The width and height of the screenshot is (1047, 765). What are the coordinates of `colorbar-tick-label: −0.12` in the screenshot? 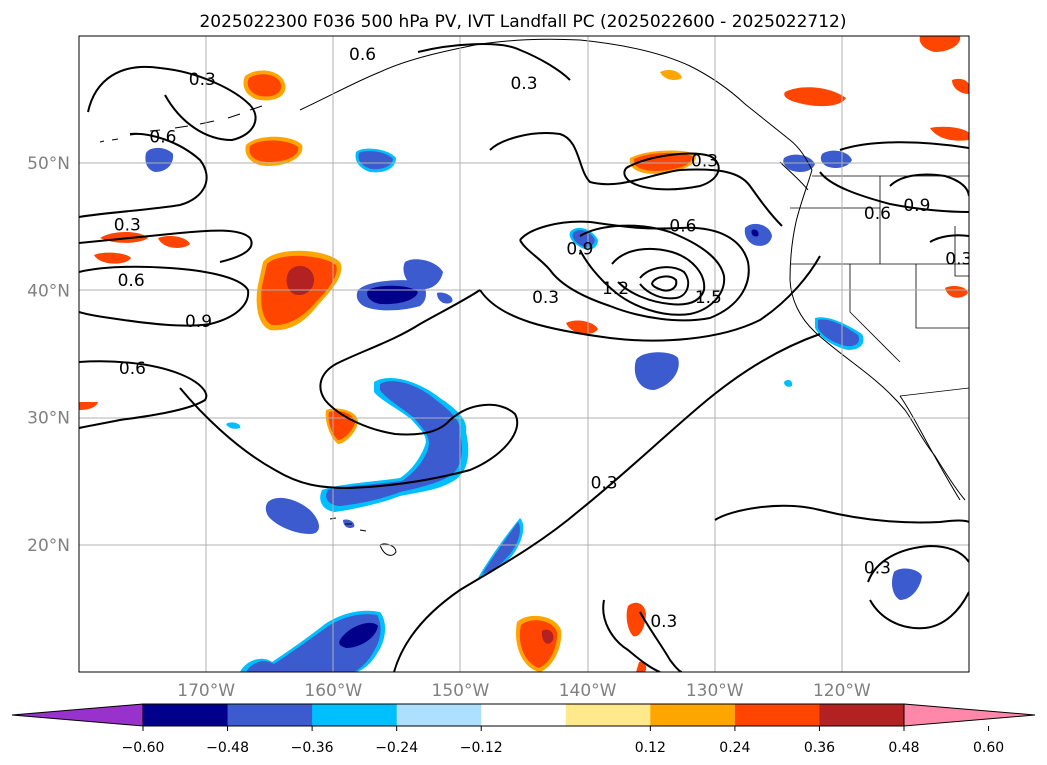 It's located at (481, 748).